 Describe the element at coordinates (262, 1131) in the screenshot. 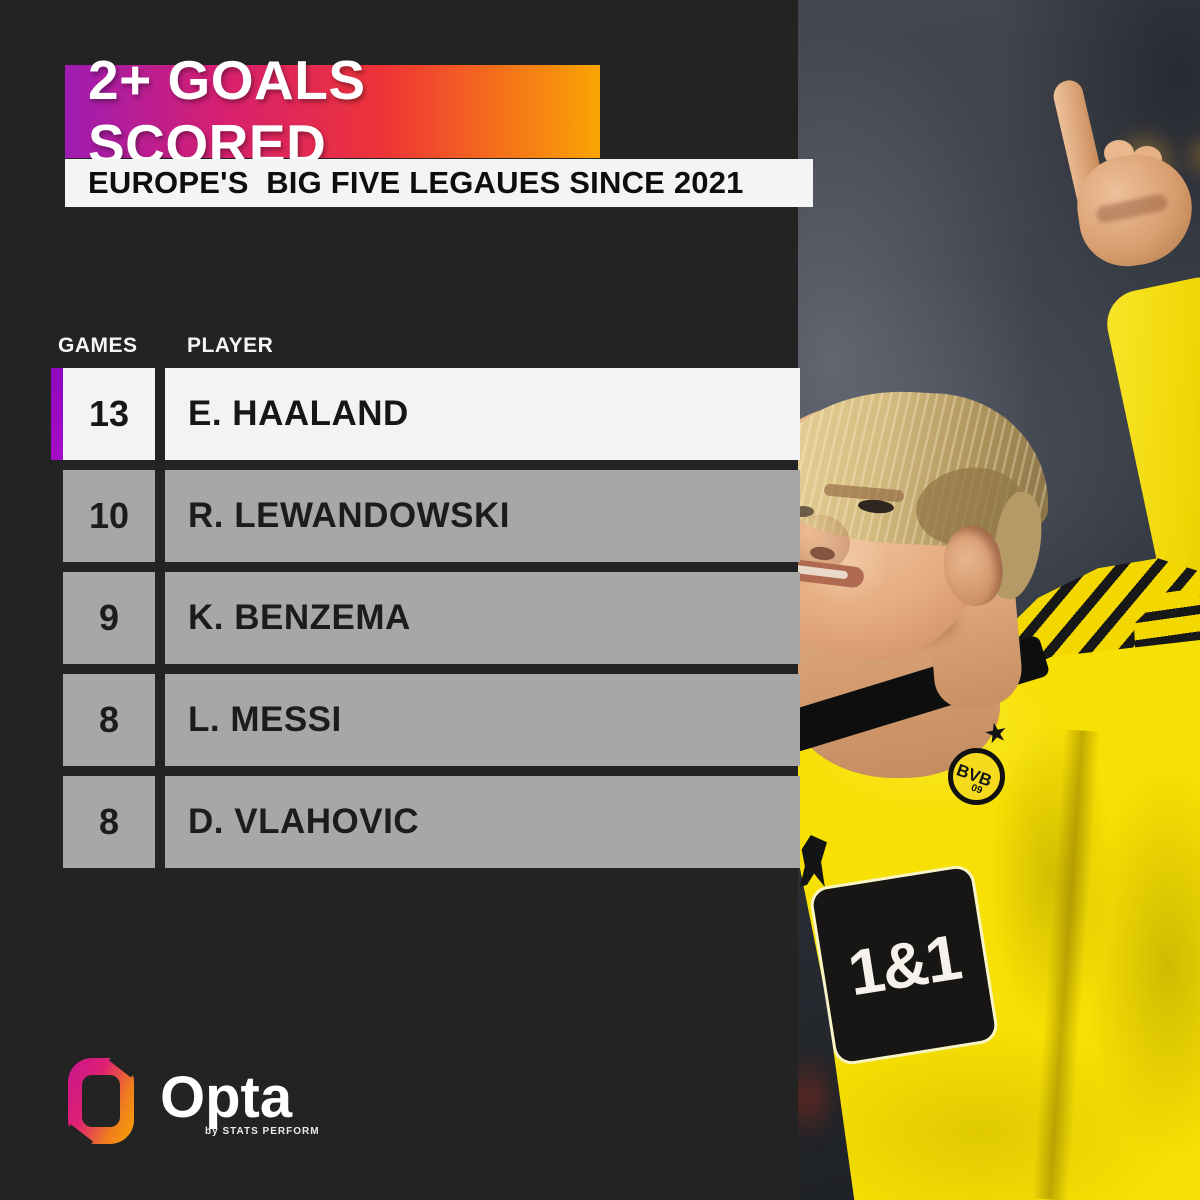

I see `opta-logo-subtext: by STATS PERFORM` at that location.